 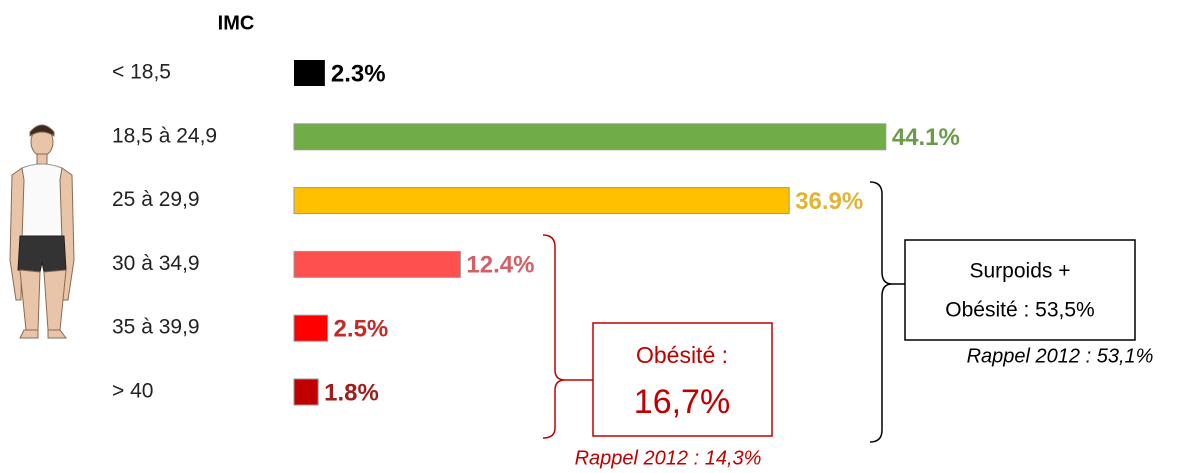 I want to click on bracket-overweight, so click(x=887, y=312).